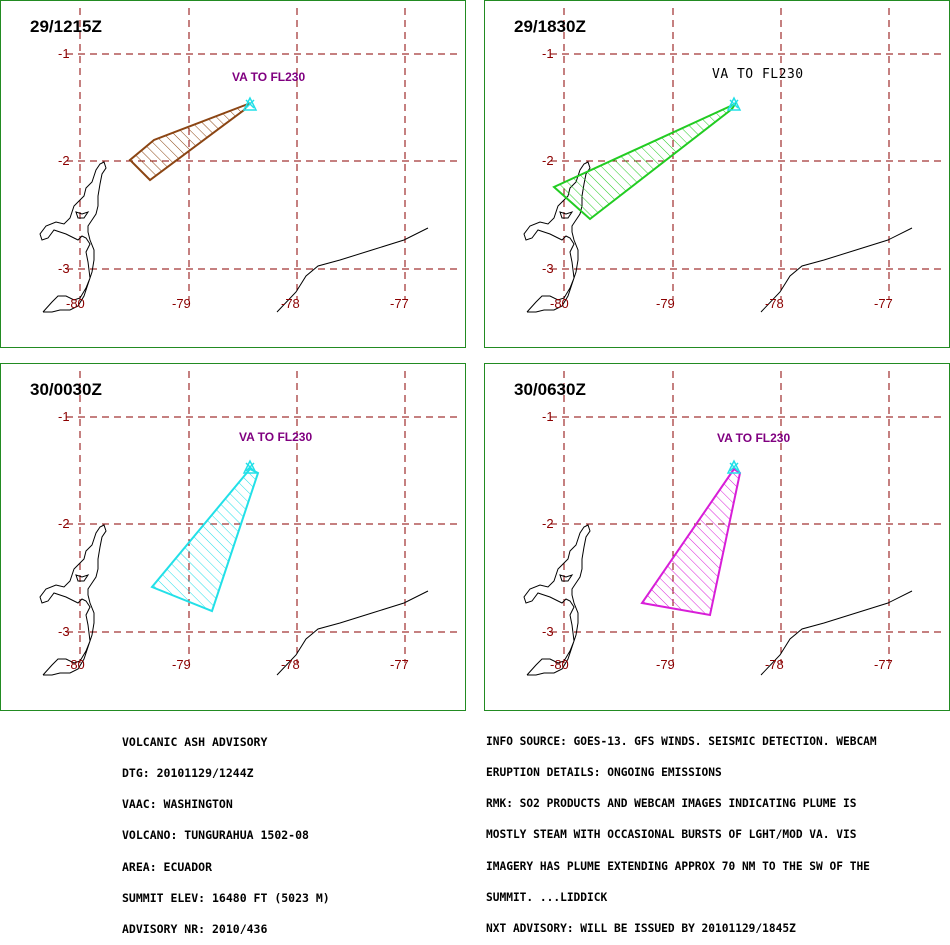  I want to click on advisory-line: VOLCANO: TUNGURAHUA 1502-08, so click(215, 835).